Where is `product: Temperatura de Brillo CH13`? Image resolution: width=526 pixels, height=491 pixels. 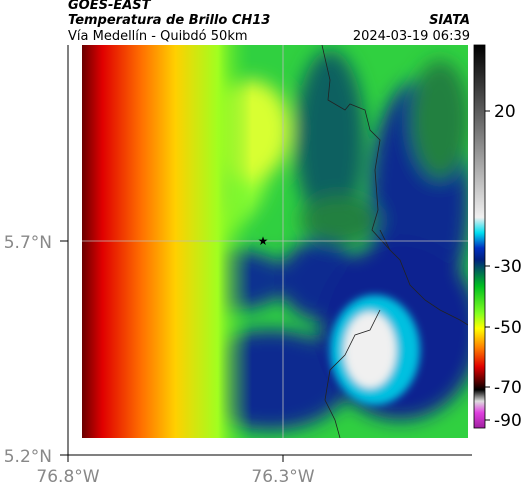
product: Temperatura de Brillo CH13 is located at coordinates (169, 20).